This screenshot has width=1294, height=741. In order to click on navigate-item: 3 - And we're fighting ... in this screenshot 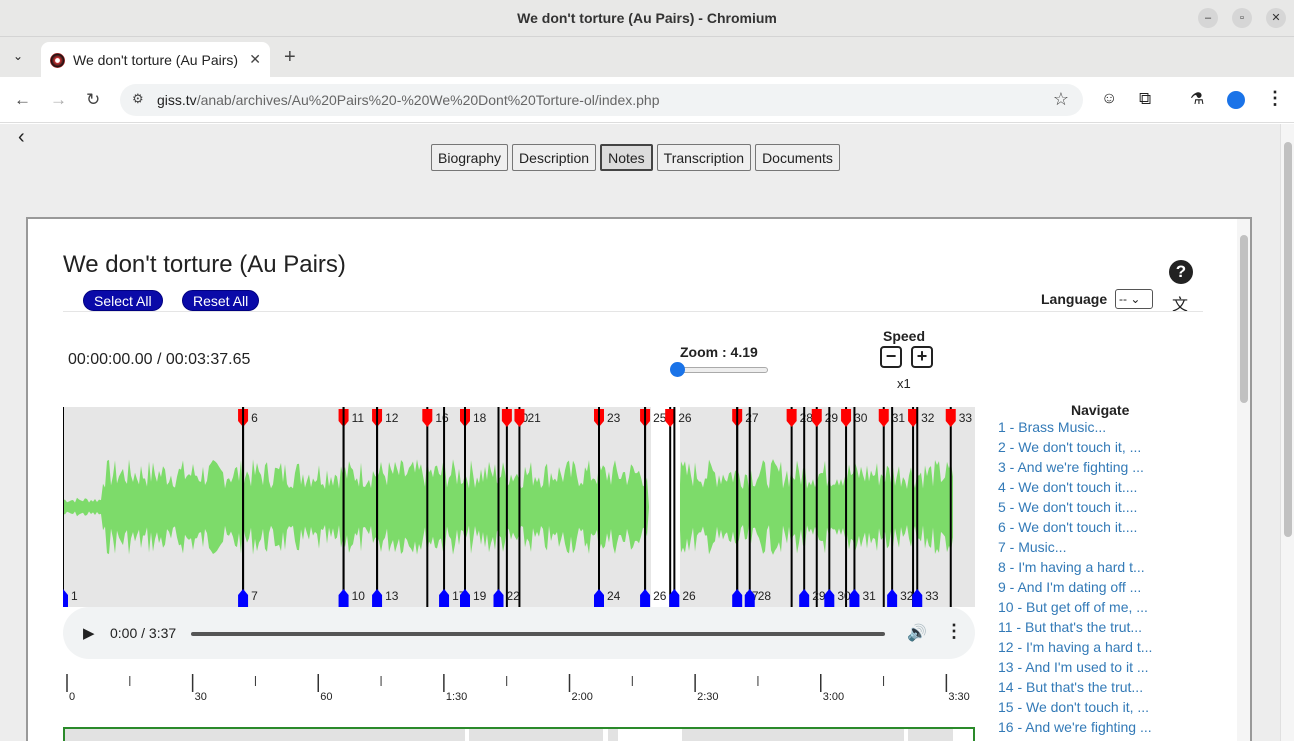, I will do `click(1071, 467)`.